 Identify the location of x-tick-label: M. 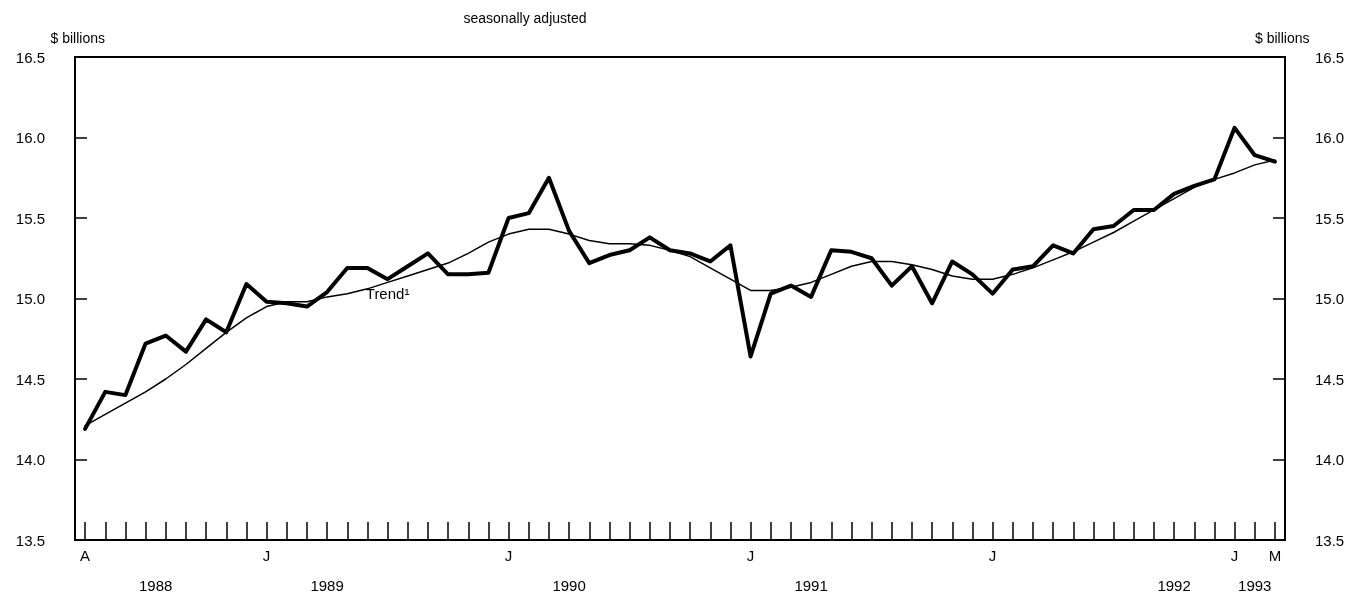
(1275, 555).